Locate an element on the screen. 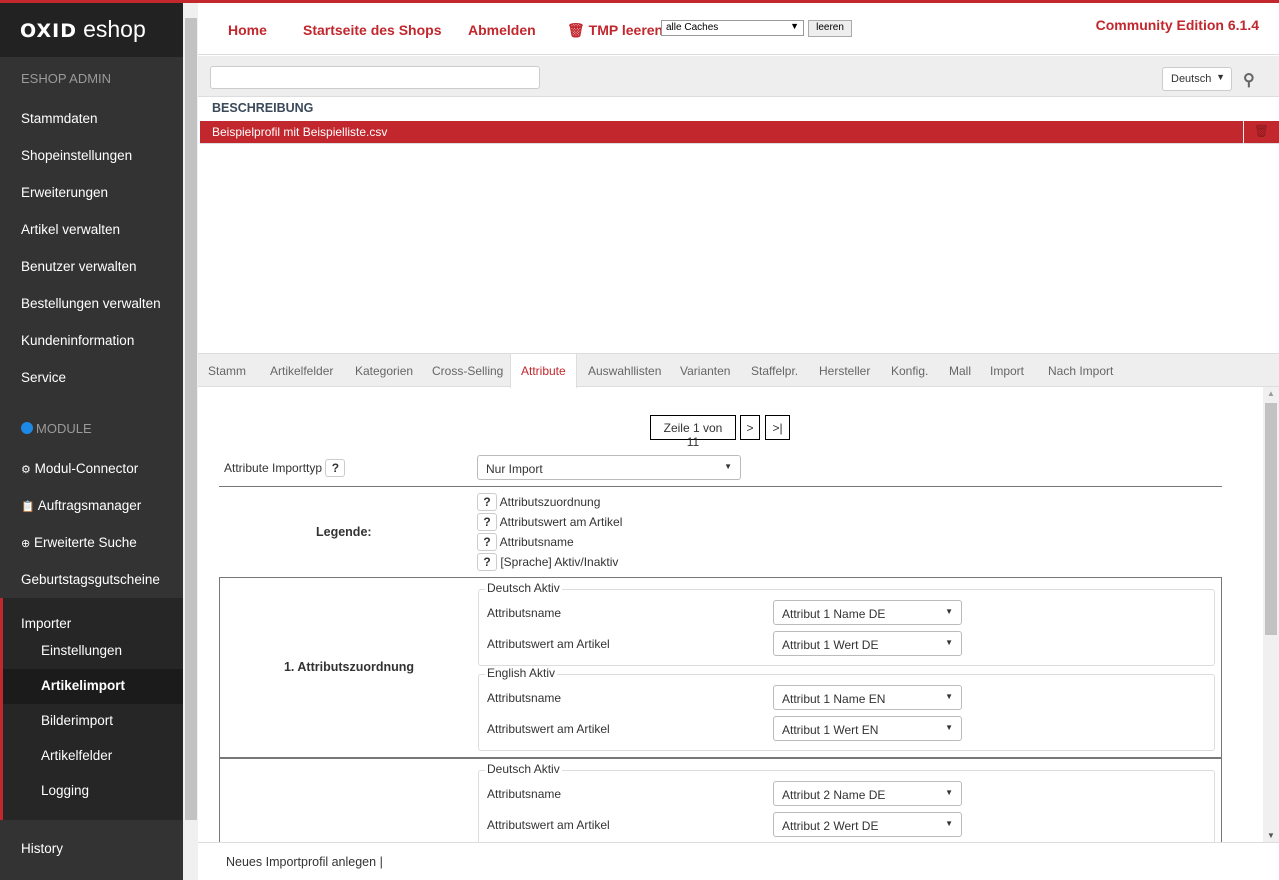 The height and width of the screenshot is (880, 1279). footer: Neues Importprofil anlegen | is located at coordinates (738, 861).